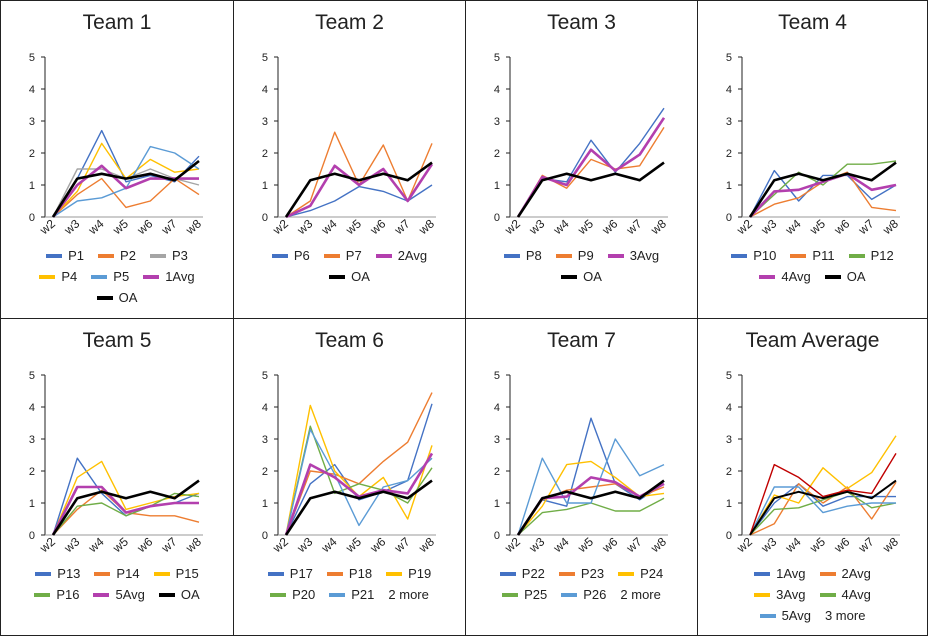  I want to click on legend-label: 1Avg, so click(791, 573).